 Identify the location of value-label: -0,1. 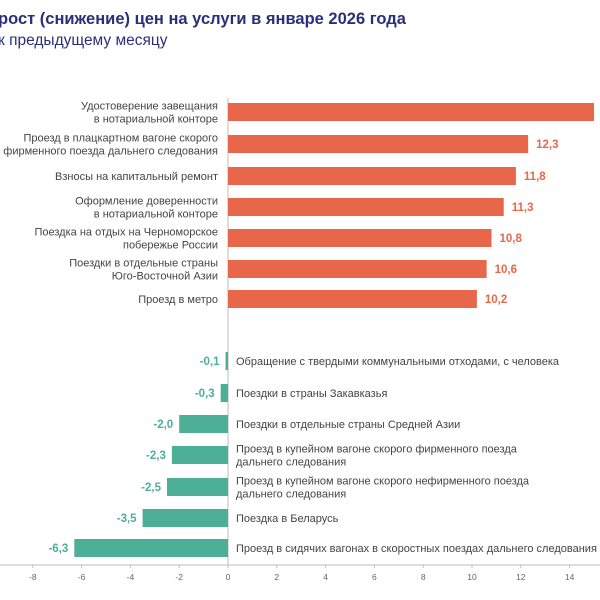
(210, 362).